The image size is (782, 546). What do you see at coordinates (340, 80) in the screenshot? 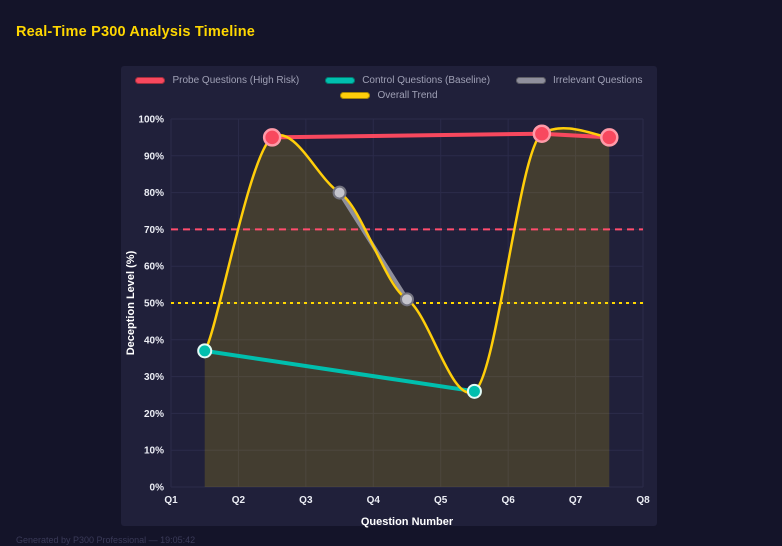
I see `legend-swatch-control` at bounding box center [340, 80].